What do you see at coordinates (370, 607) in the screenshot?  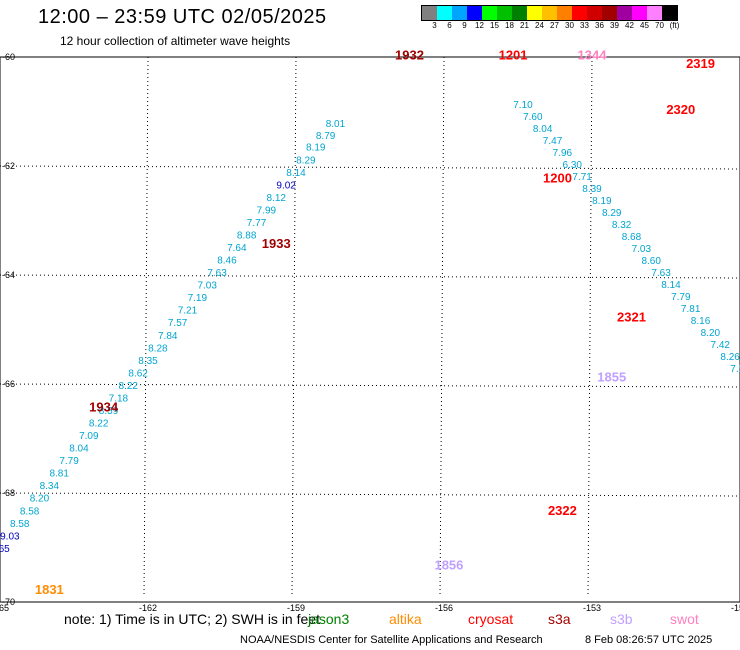 I see `lon-labels: -165 -162 -159 -156 -153 -150` at bounding box center [370, 607].